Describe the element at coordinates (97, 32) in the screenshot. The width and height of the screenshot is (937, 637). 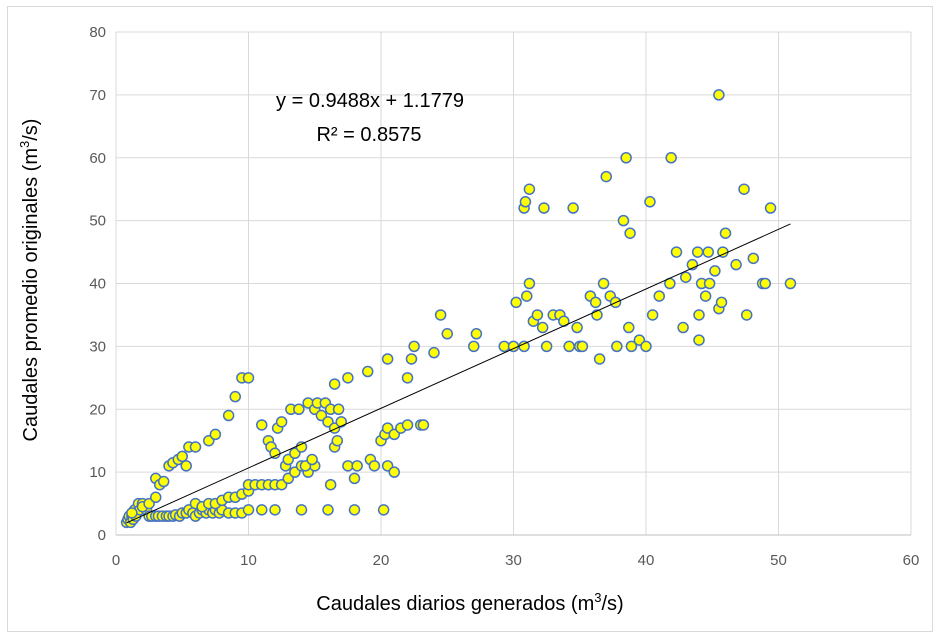
I see `y-tick-label: 80` at that location.